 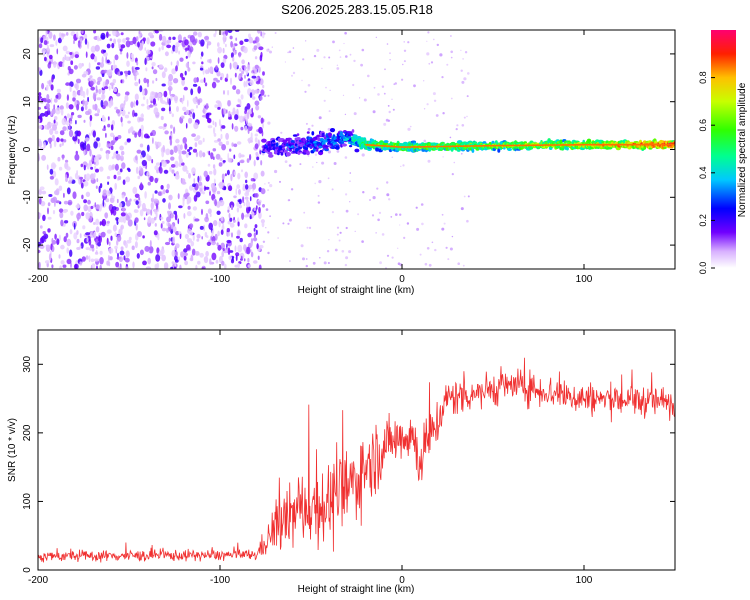 I want to click on spectrogram-y-tick-label: 20, so click(x=27, y=54).